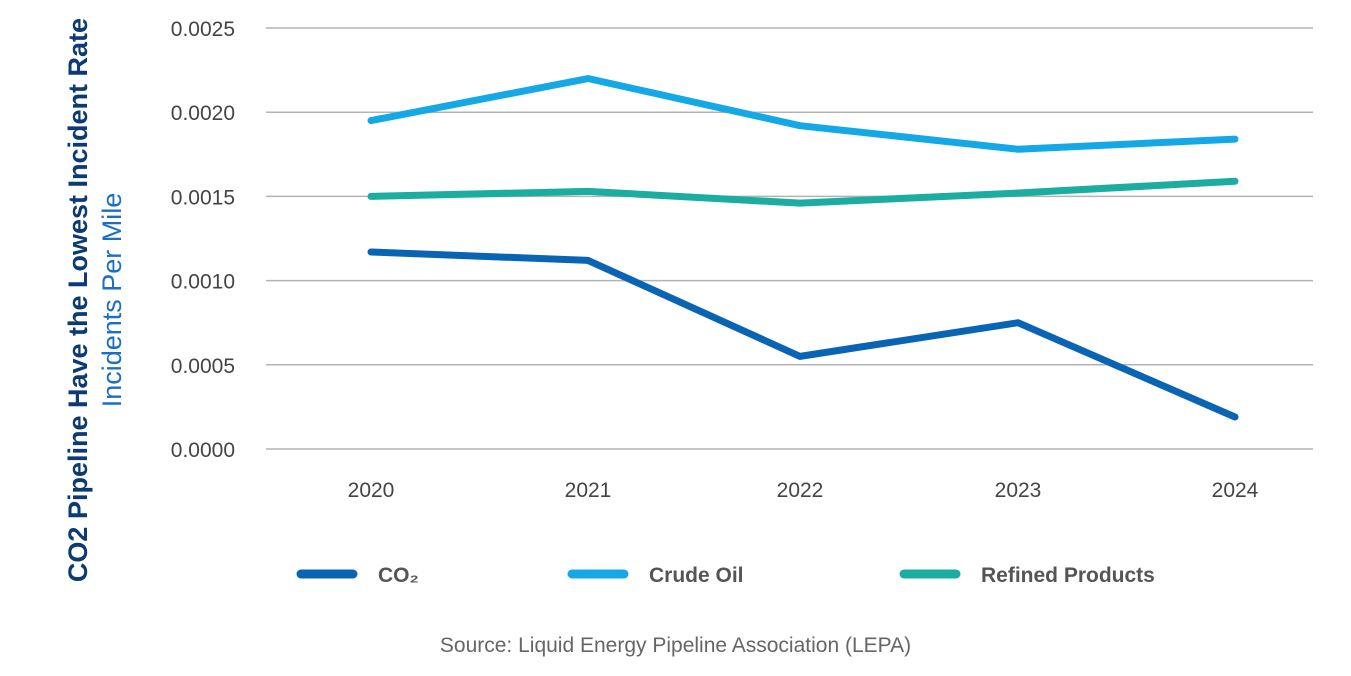 The width and height of the screenshot is (1351, 676). I want to click on x-tick-label: 2020, so click(371, 490).